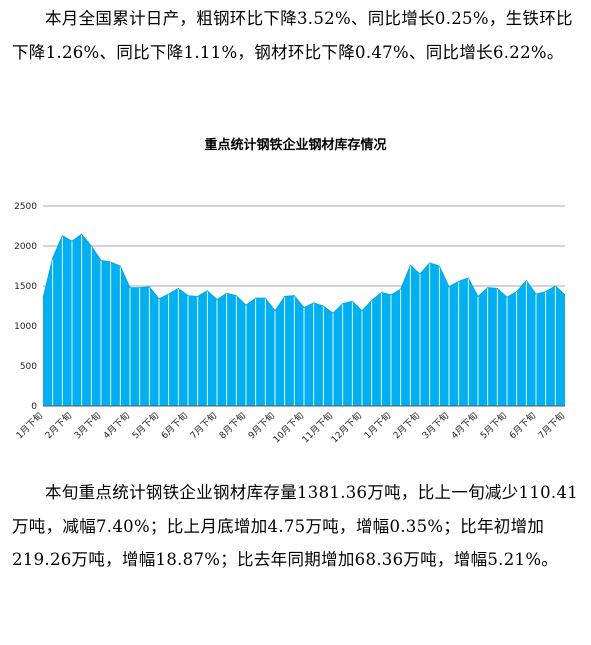  I want to click on y-tick-label-2000: 2000, so click(25, 247).